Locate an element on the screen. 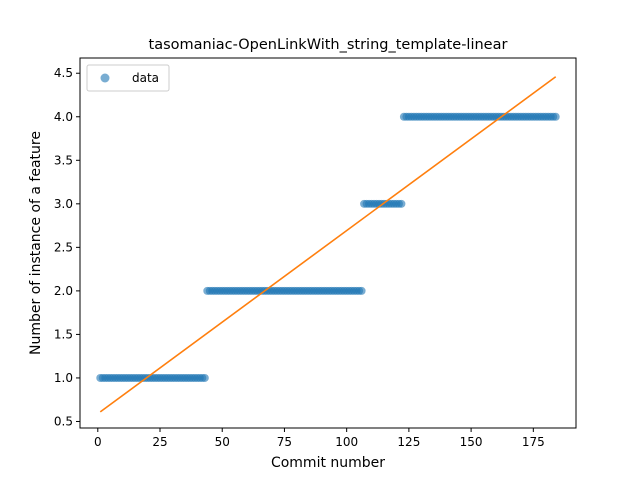 This screenshot has width=640, height=480. x-tick-label: 100 is located at coordinates (346, 442).